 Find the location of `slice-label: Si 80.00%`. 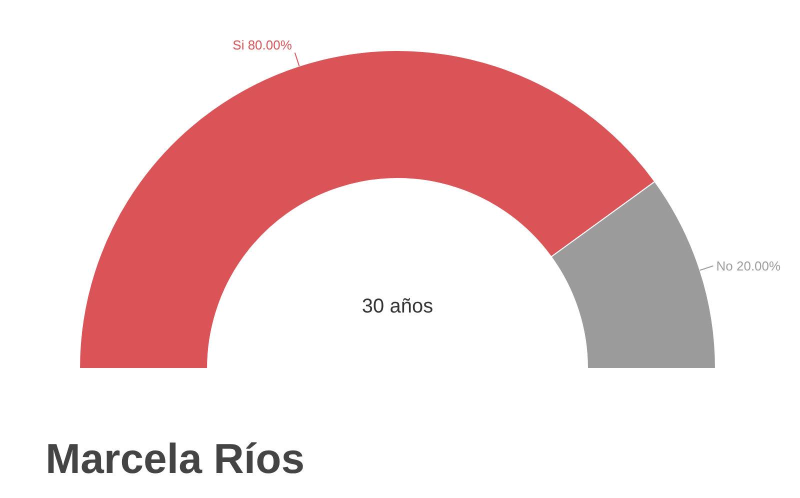

slice-label: Si 80.00% is located at coordinates (262, 45).